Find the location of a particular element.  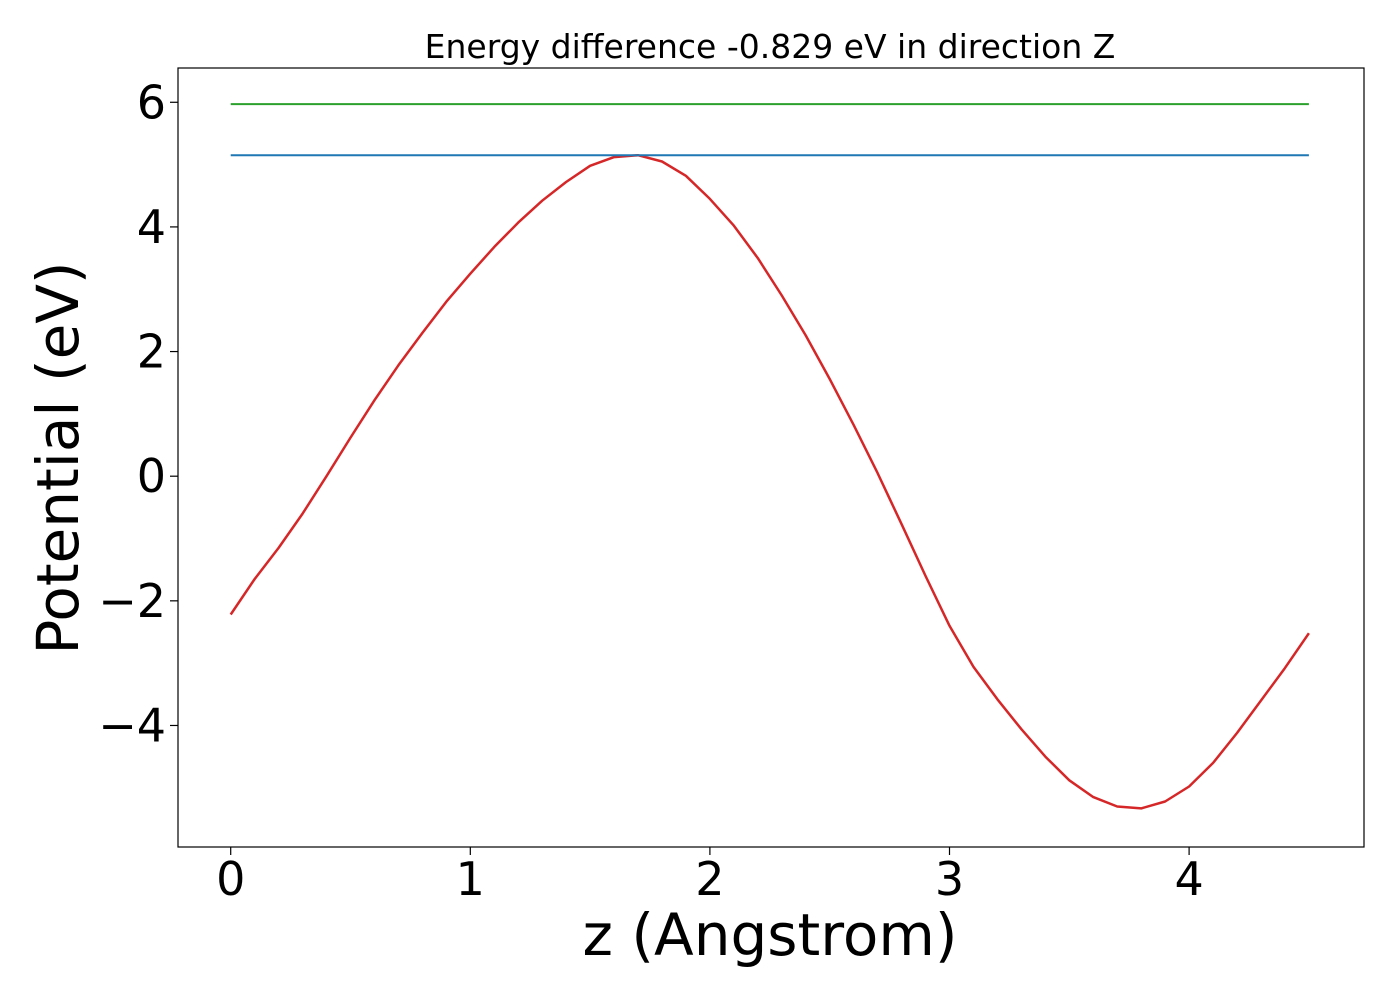

x-tick-label: 1 is located at coordinates (470, 879).